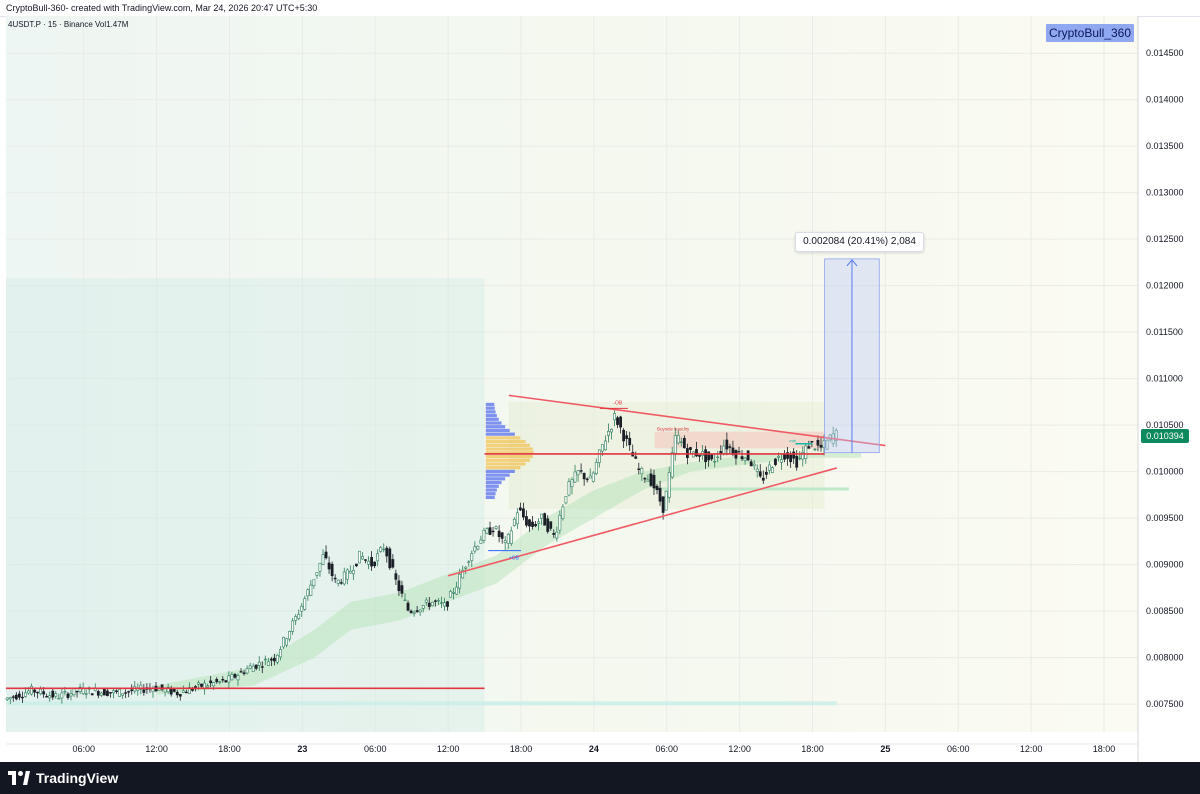 Image resolution: width=1200 pixels, height=794 pixels. Describe the element at coordinates (618, 403) in the screenshot. I see `ob-bear-label: -OB` at that location.